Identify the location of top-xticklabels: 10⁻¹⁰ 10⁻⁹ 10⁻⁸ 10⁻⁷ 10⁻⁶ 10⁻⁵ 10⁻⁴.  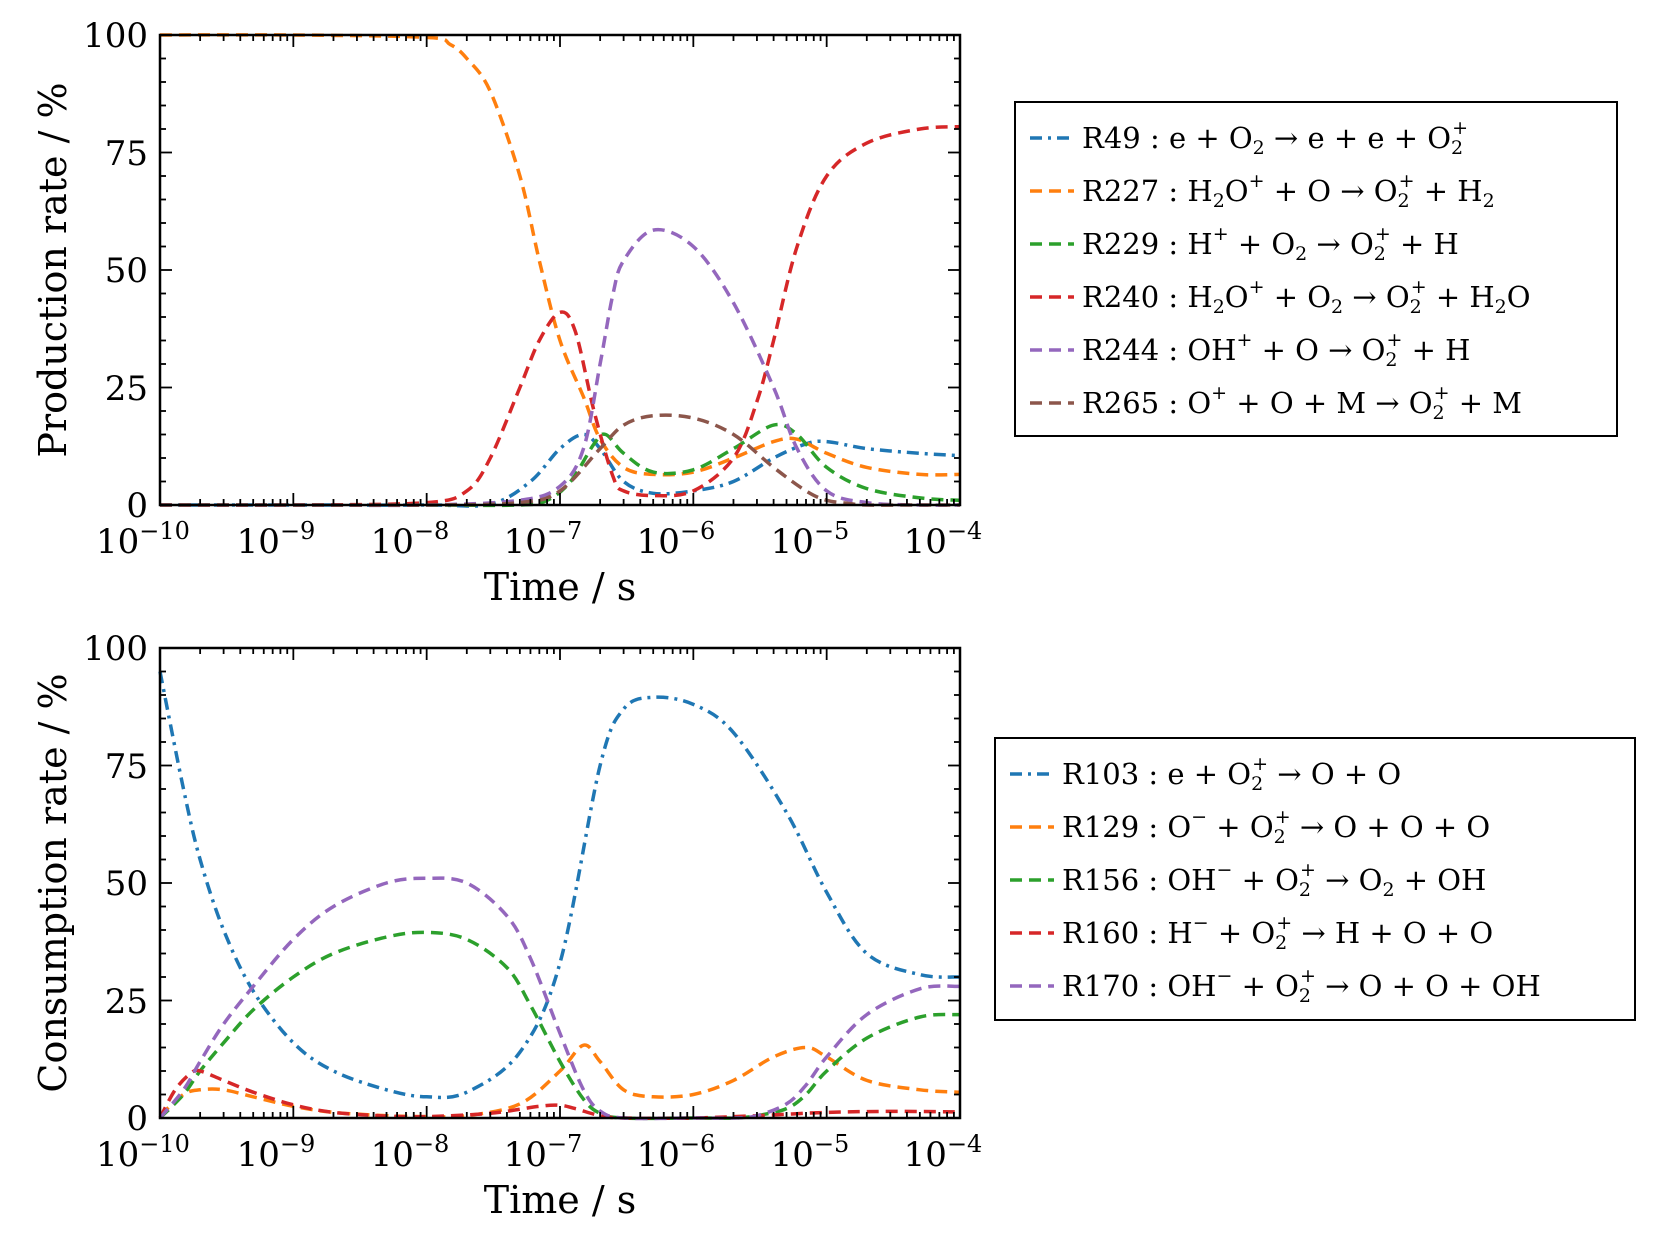
(539, 539).